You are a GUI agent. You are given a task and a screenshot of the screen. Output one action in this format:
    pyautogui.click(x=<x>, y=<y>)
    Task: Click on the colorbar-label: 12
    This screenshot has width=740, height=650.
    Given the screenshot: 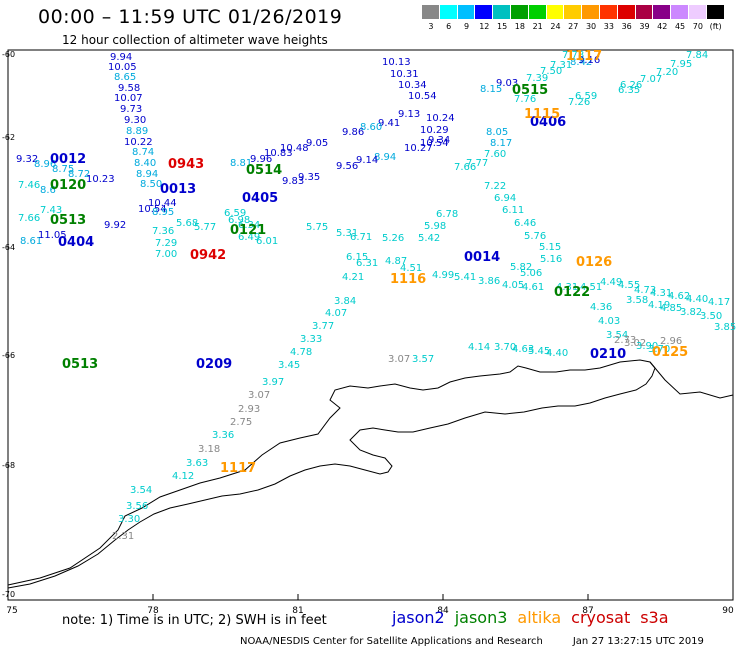 What is the action you would take?
    pyautogui.click(x=484, y=26)
    